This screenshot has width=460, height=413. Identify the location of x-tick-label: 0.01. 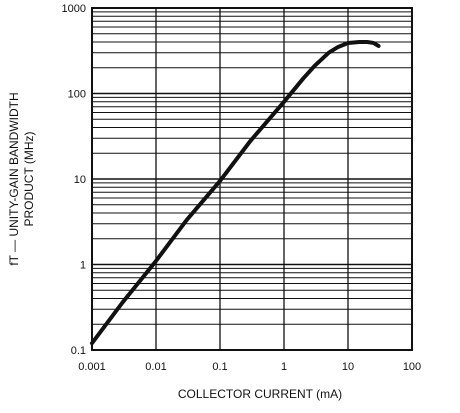
(155, 367).